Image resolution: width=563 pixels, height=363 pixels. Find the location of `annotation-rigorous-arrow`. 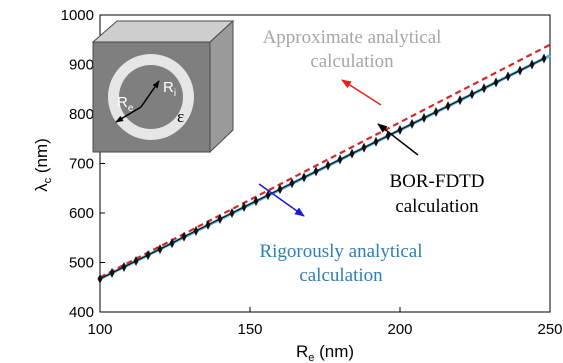

annotation-rigorous-arrow is located at coordinates (281, 200).